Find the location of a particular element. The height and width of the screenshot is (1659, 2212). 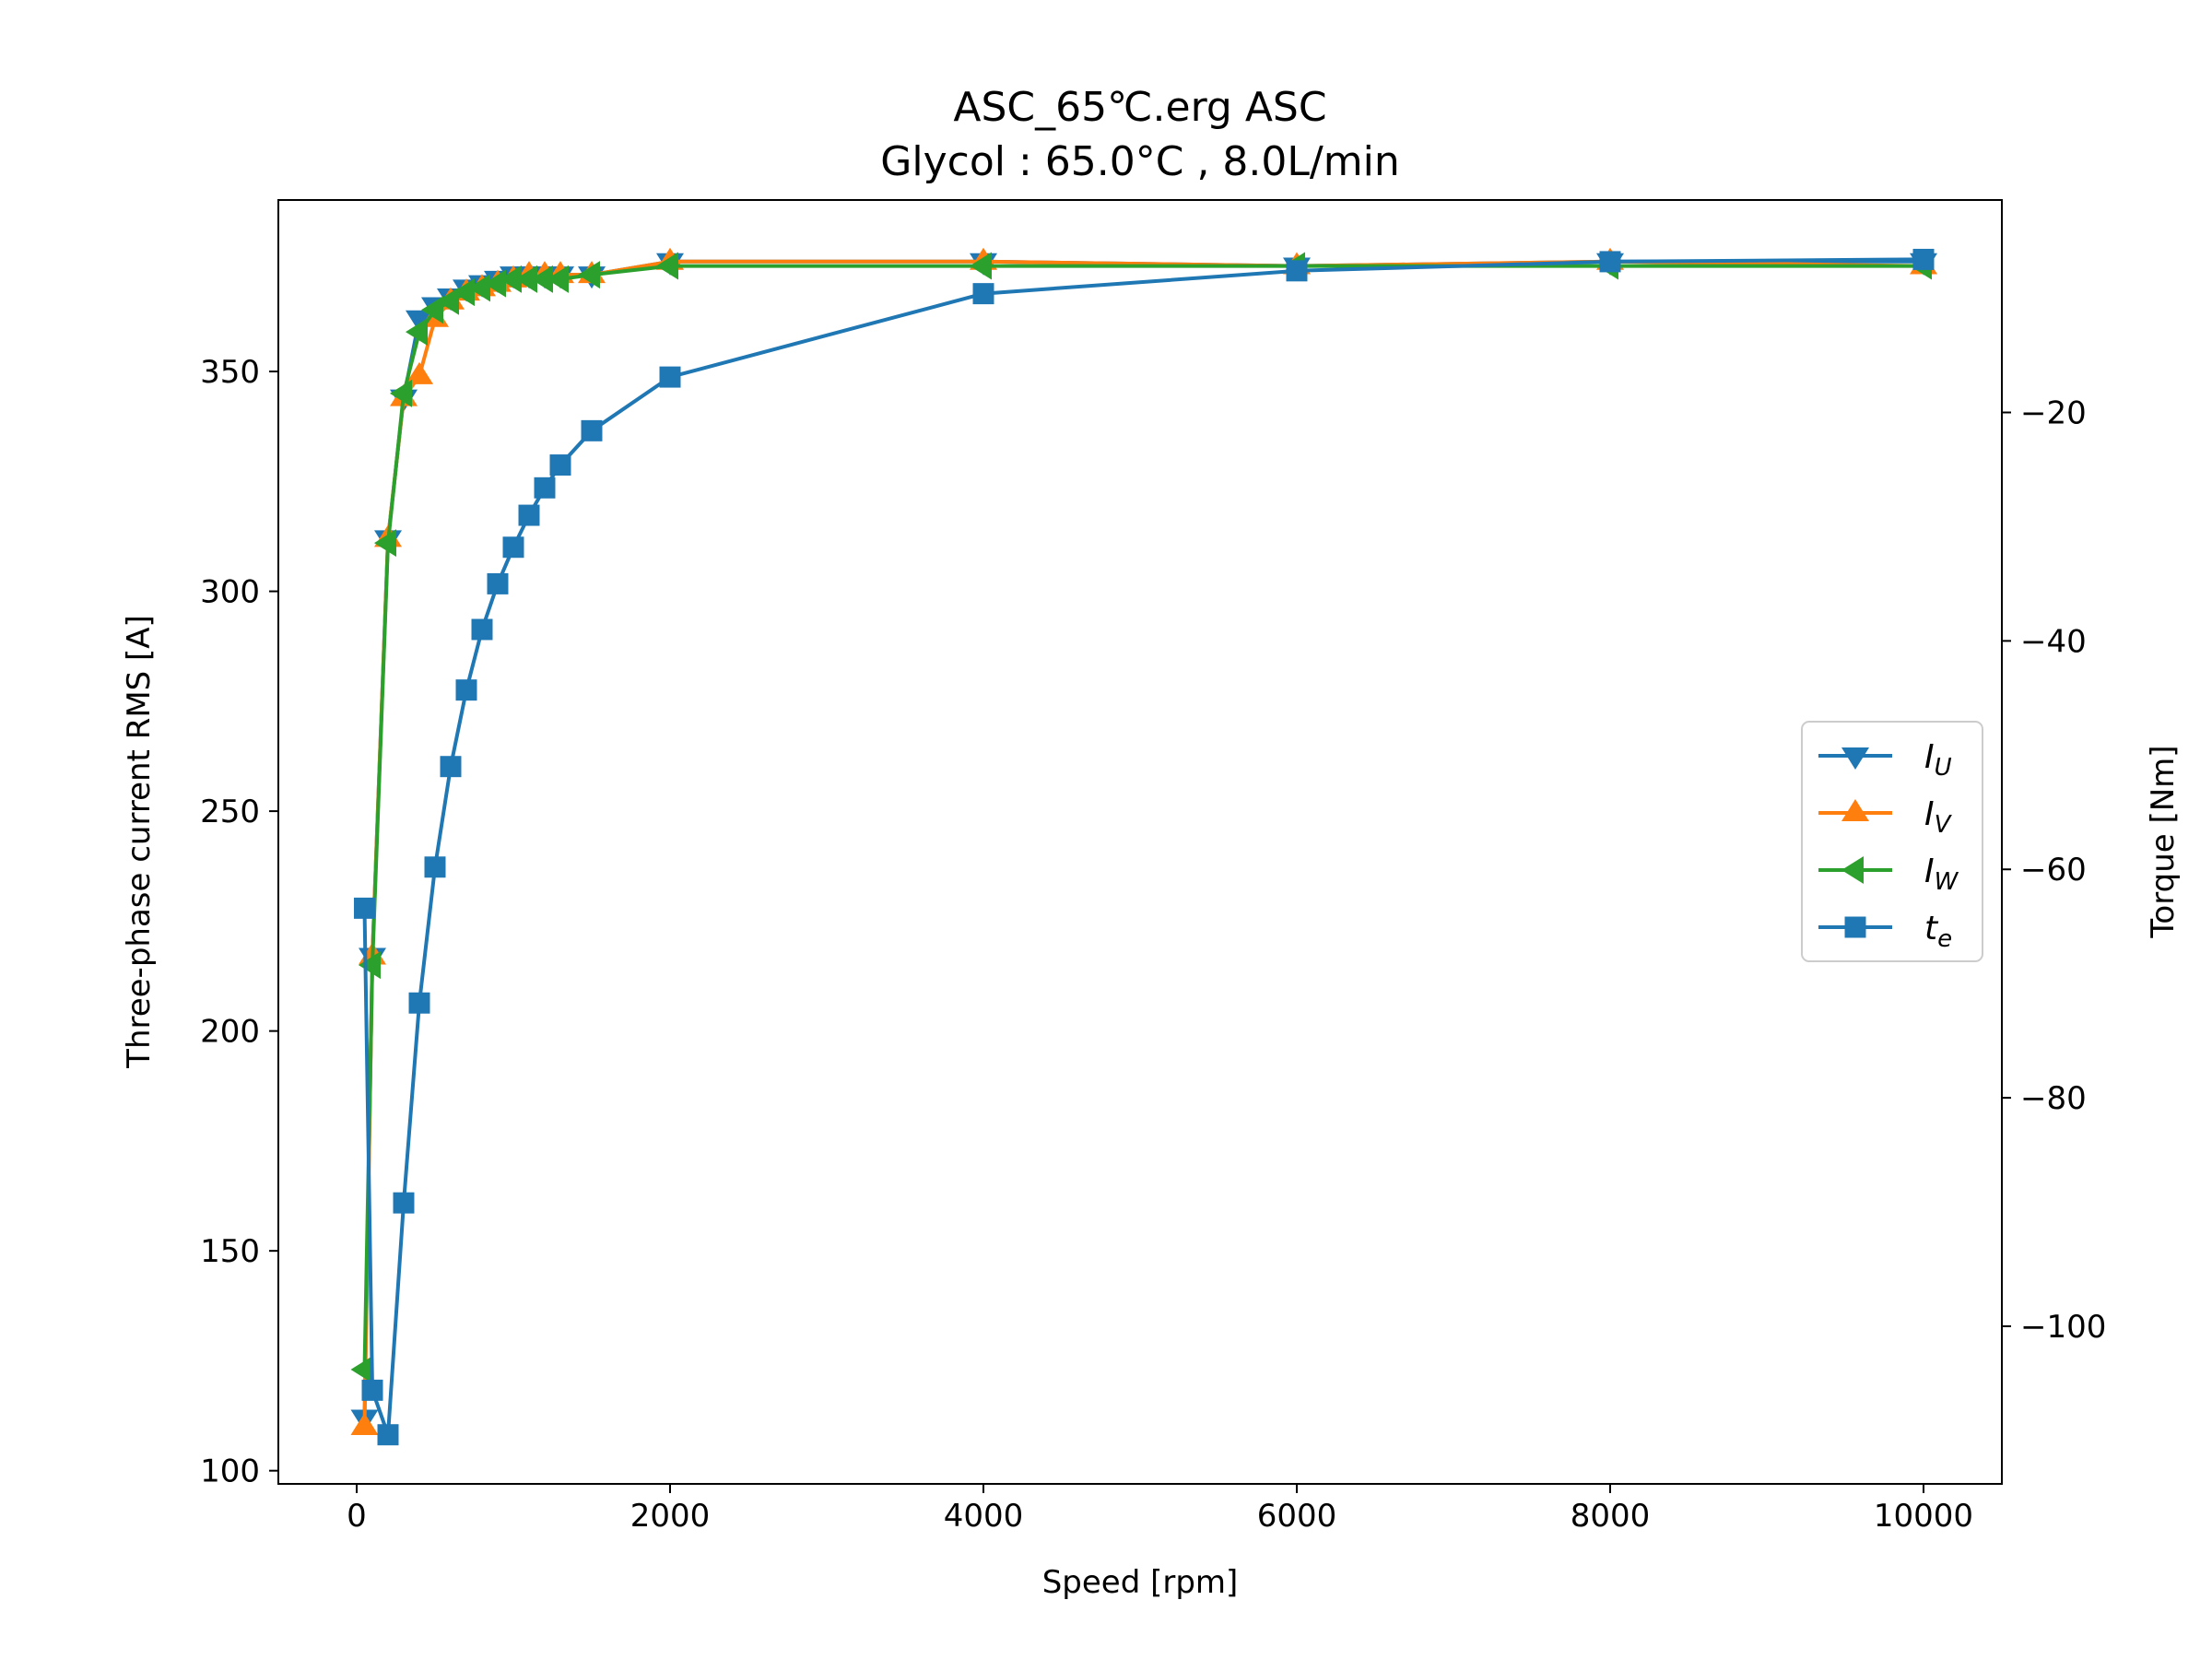

y-left-tick-label: 300 is located at coordinates (230, 592).